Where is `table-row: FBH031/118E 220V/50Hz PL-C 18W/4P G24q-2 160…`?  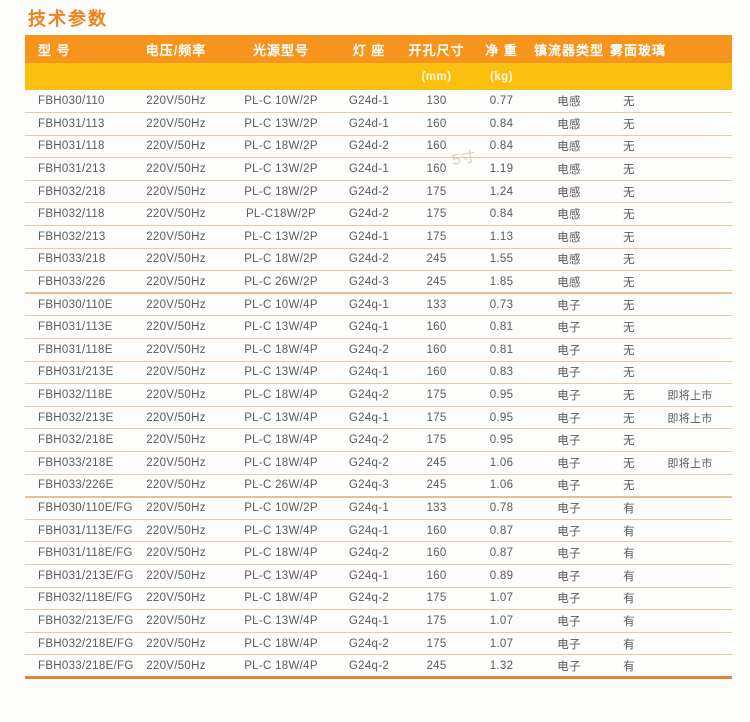 table-row: FBH031/118E 220V/50Hz PL-C 18W/4P G24q-2 160… is located at coordinates (378, 350).